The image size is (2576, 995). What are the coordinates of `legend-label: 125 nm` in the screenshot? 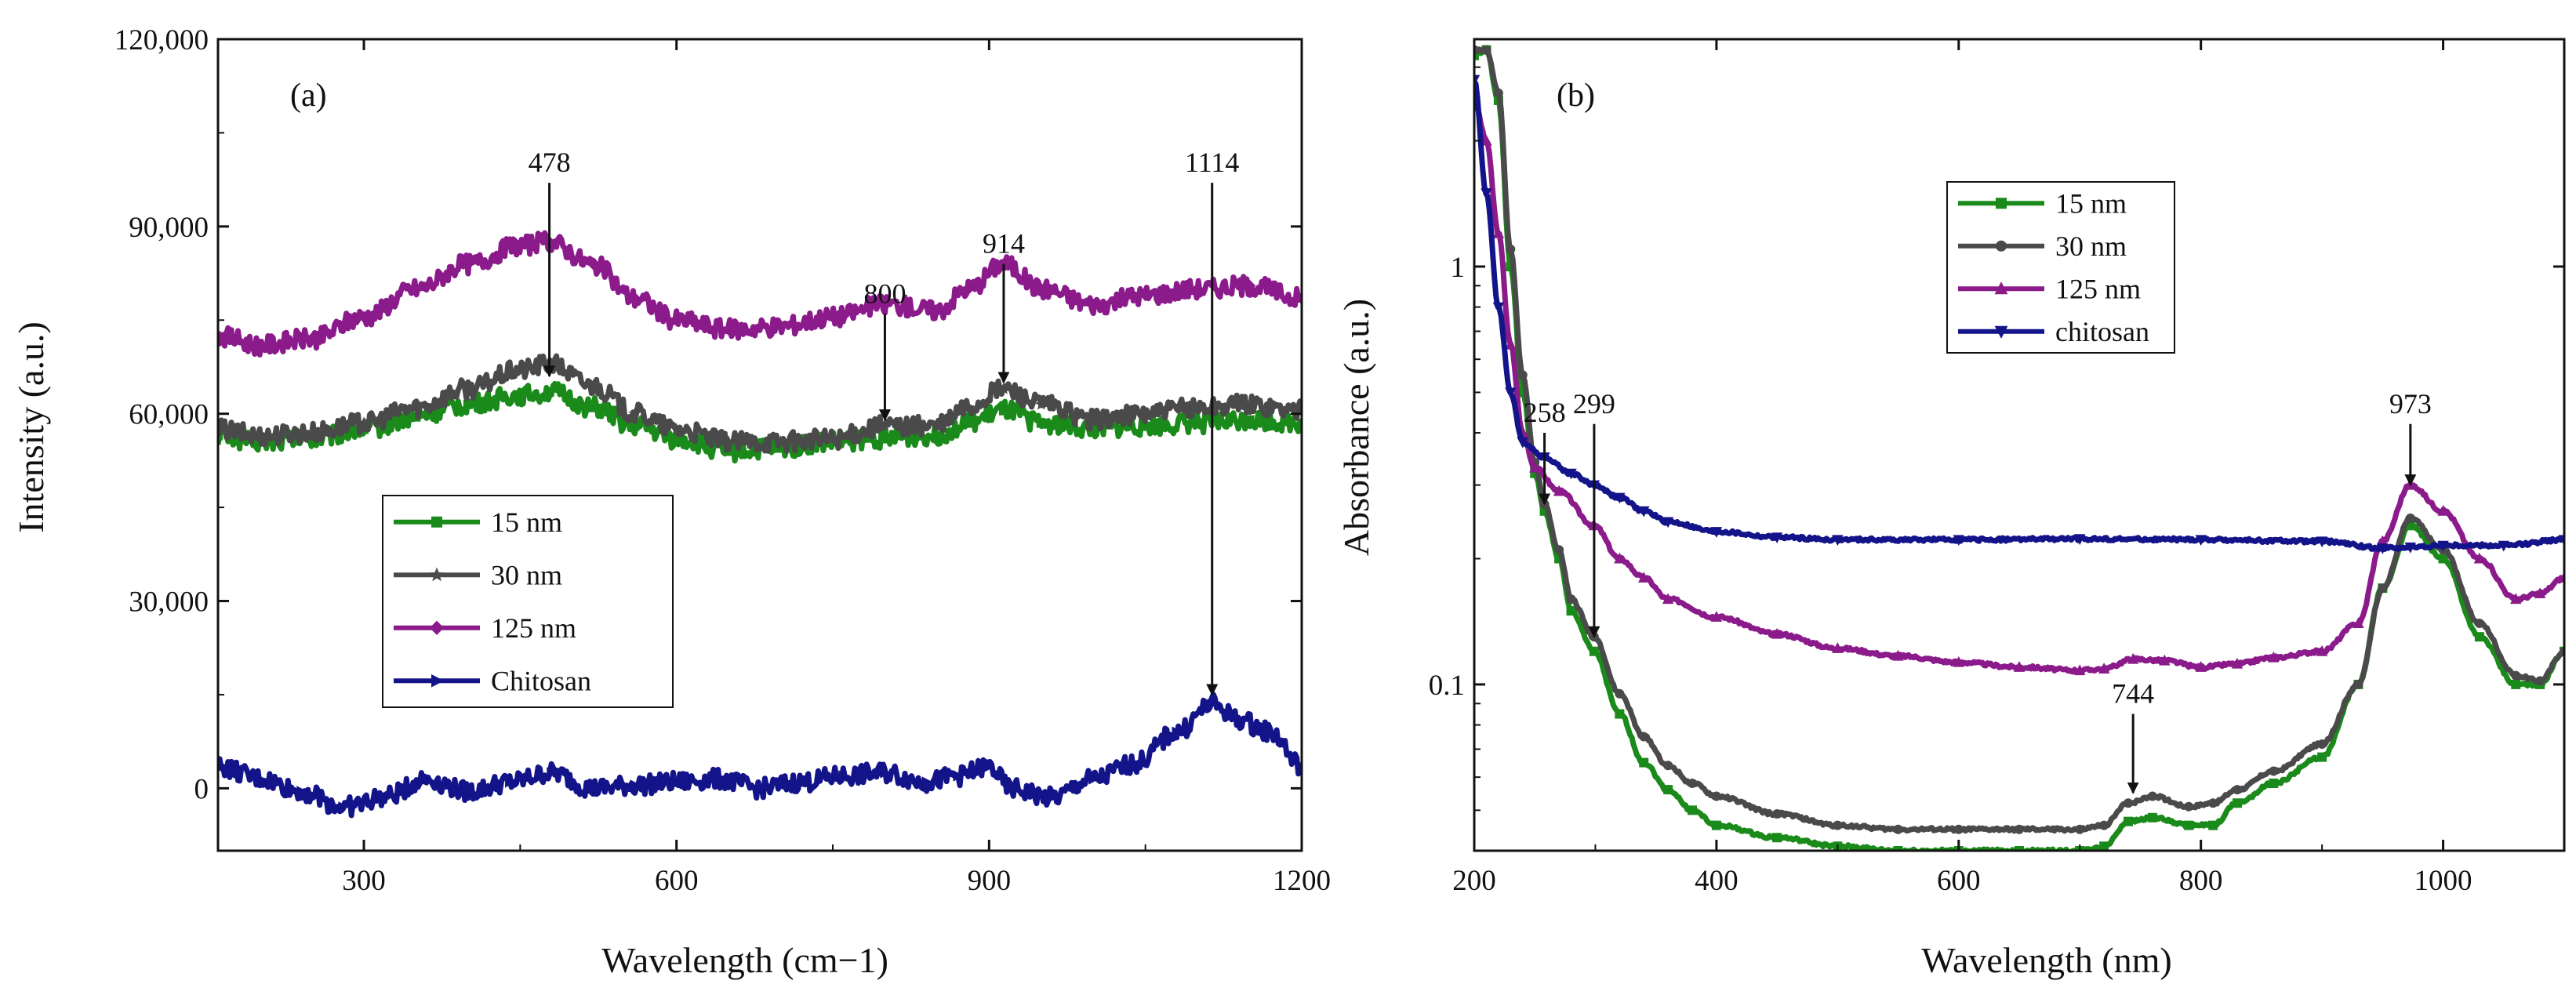 It's located at (2098, 288).